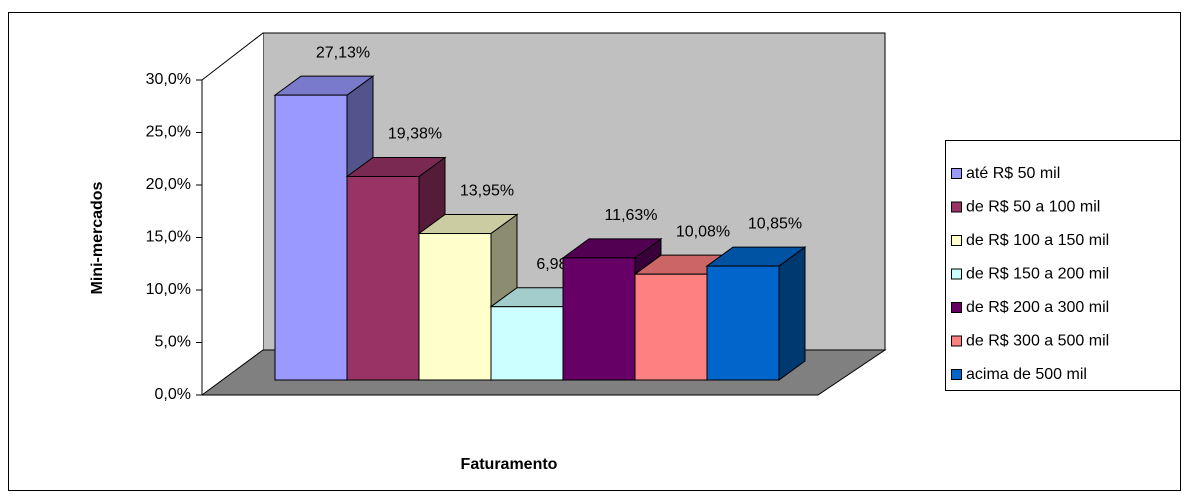 The height and width of the screenshot is (504, 1187). Describe the element at coordinates (509, 464) in the screenshot. I see `x-axis-title: Faturamento` at that location.